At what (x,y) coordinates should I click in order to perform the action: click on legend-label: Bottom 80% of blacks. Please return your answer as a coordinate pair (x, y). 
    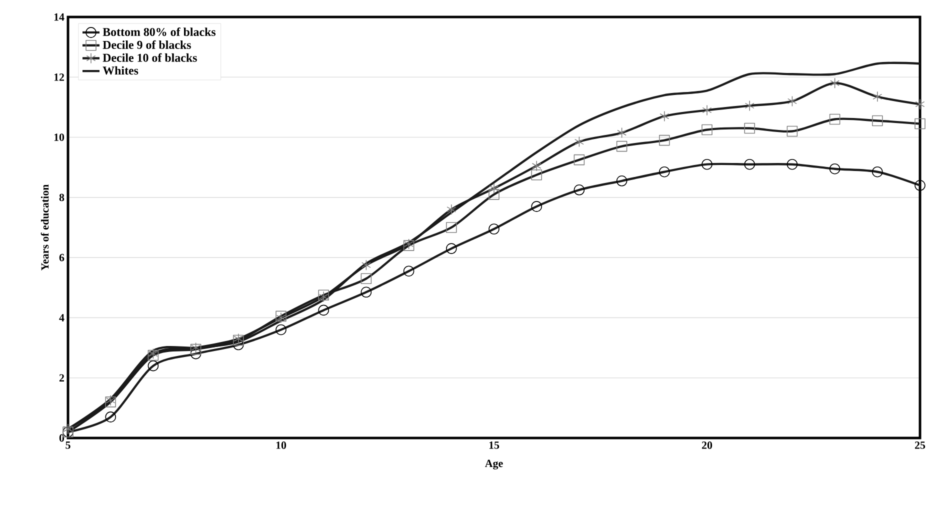
    Looking at the image, I should click on (159, 31).